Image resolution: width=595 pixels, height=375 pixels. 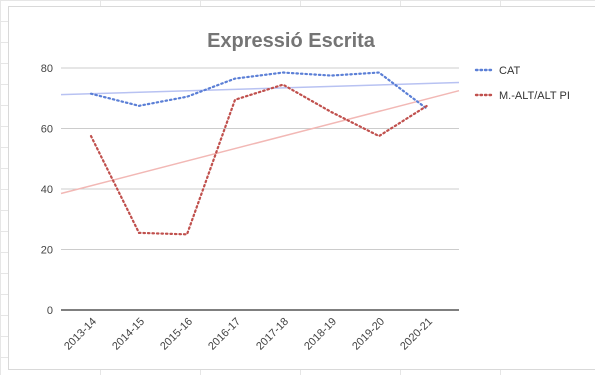 What do you see at coordinates (272, 334) in the screenshot?
I see `x-tick-label: 2017-18` at bounding box center [272, 334].